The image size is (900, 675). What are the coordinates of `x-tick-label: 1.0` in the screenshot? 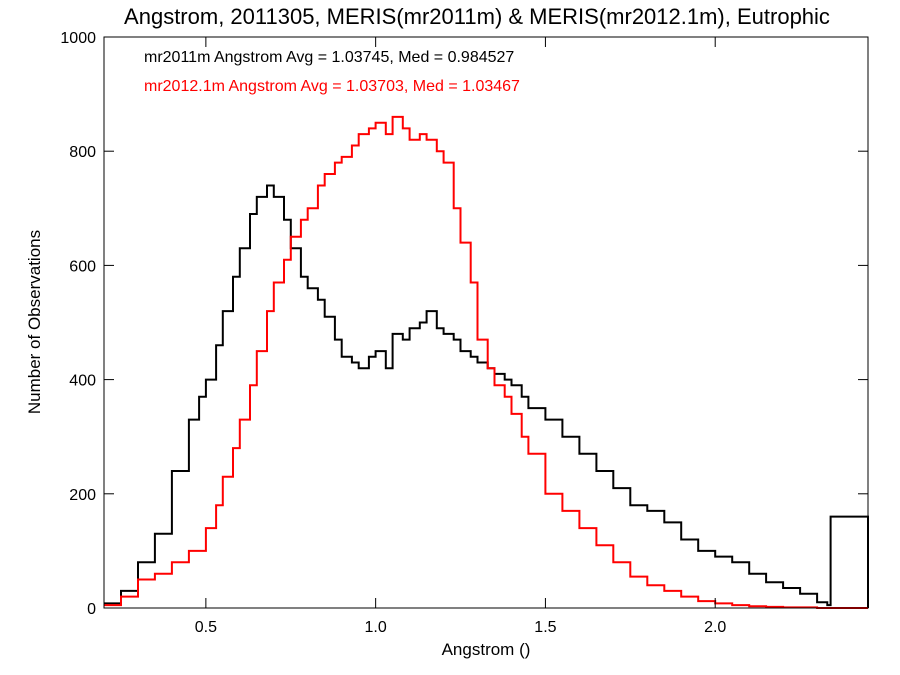 It's located at (376, 627).